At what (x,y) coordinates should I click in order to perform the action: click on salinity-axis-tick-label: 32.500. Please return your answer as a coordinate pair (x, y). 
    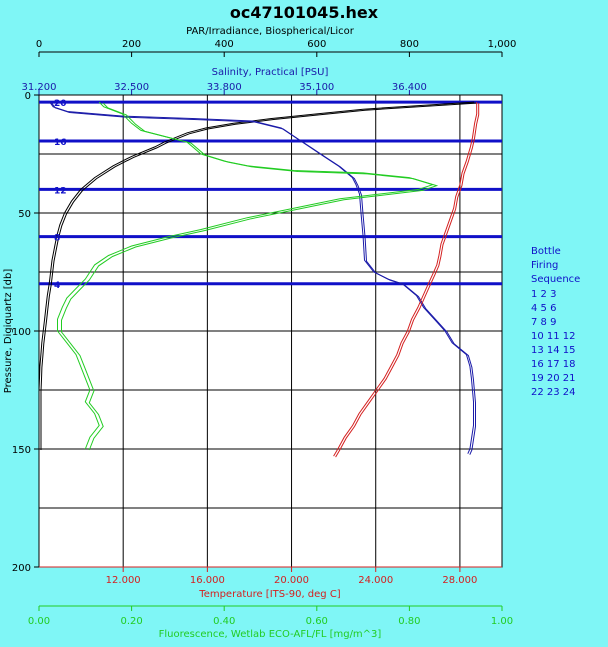
    Looking at the image, I should click on (131, 87).